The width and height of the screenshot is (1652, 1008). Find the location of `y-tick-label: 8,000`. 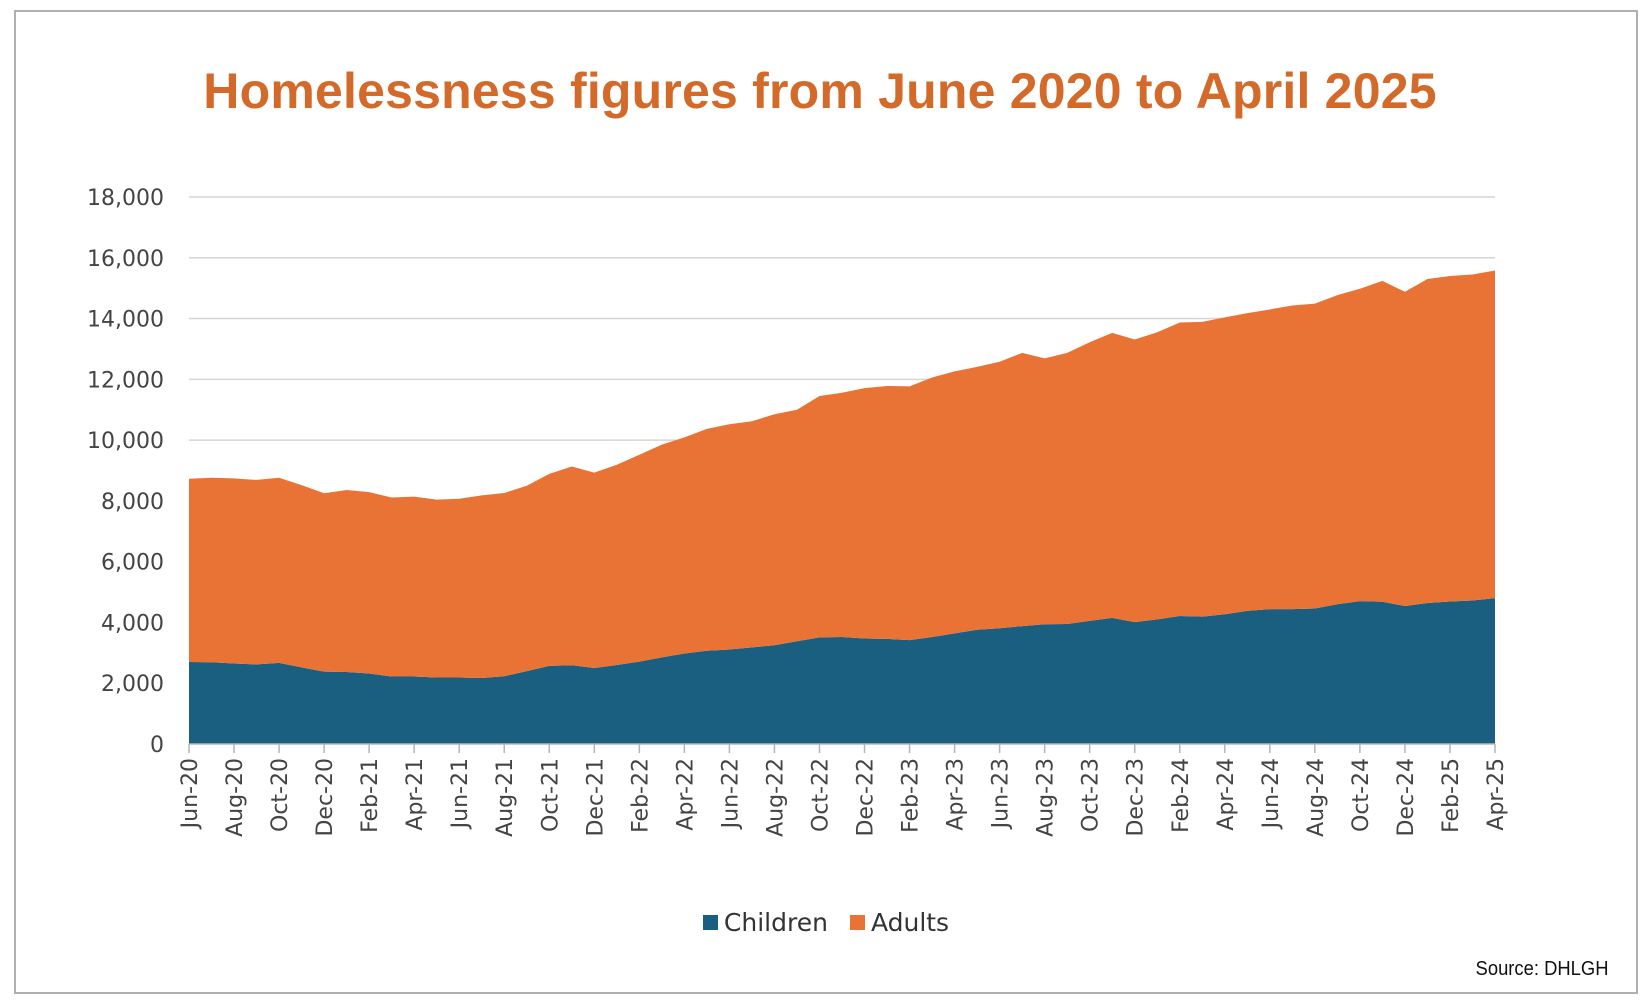

y-tick-label: 8,000 is located at coordinates (132, 502).